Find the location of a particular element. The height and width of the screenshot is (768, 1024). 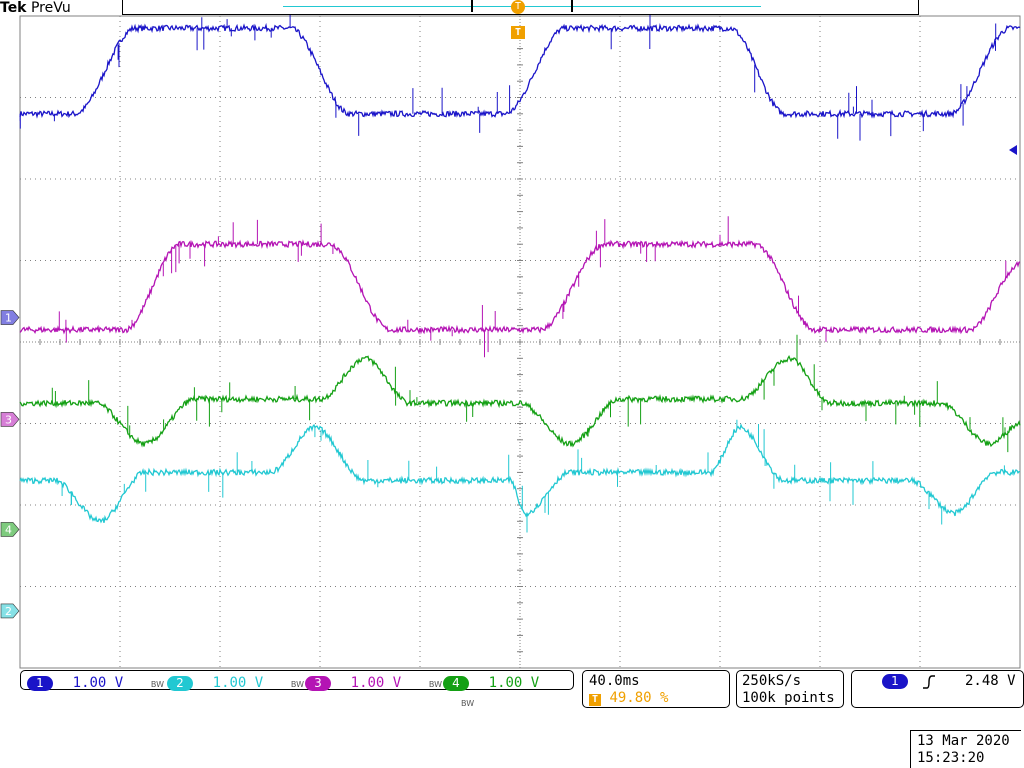

horizontal-scale: 40.0ms is located at coordinates (614, 681).